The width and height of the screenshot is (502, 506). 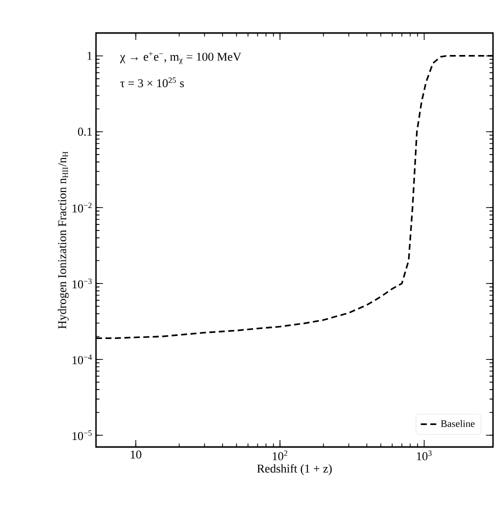 What do you see at coordinates (294, 470) in the screenshot?
I see `x-axis-title: Redshift (1 + z)` at bounding box center [294, 470].